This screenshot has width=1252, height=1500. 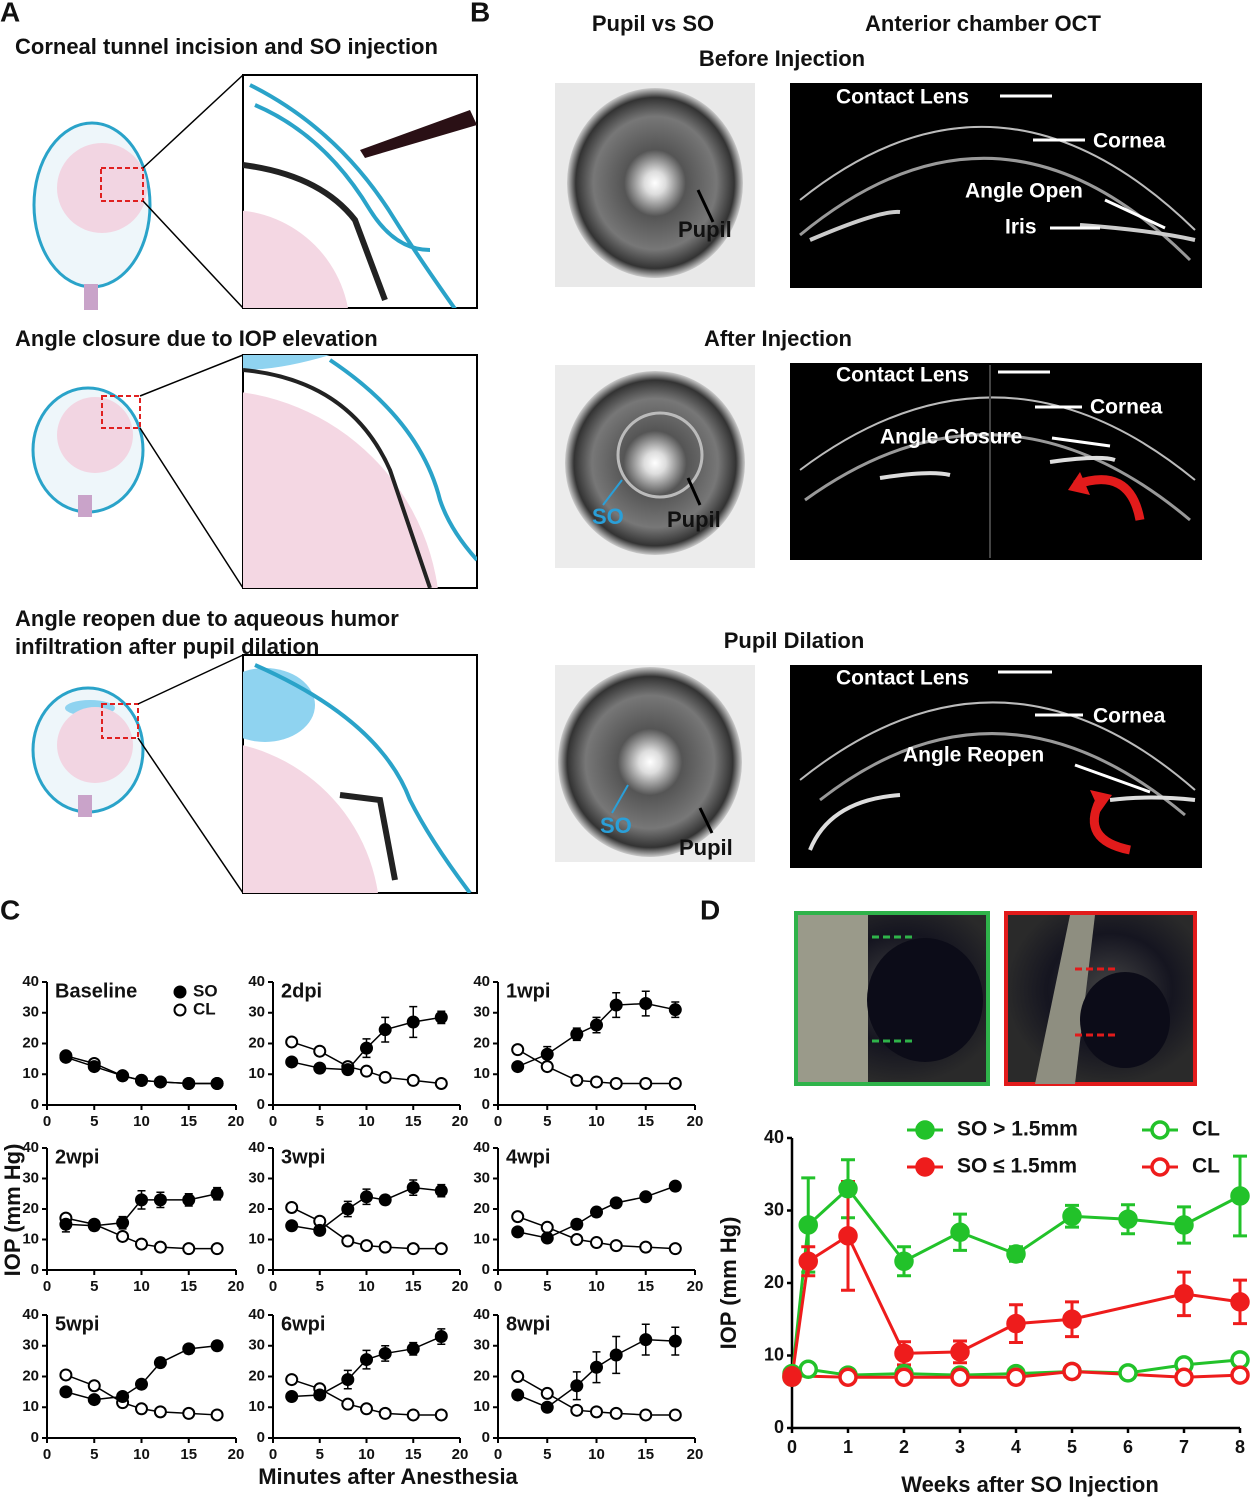 I want to click on oct-image, so click(x=996, y=461).